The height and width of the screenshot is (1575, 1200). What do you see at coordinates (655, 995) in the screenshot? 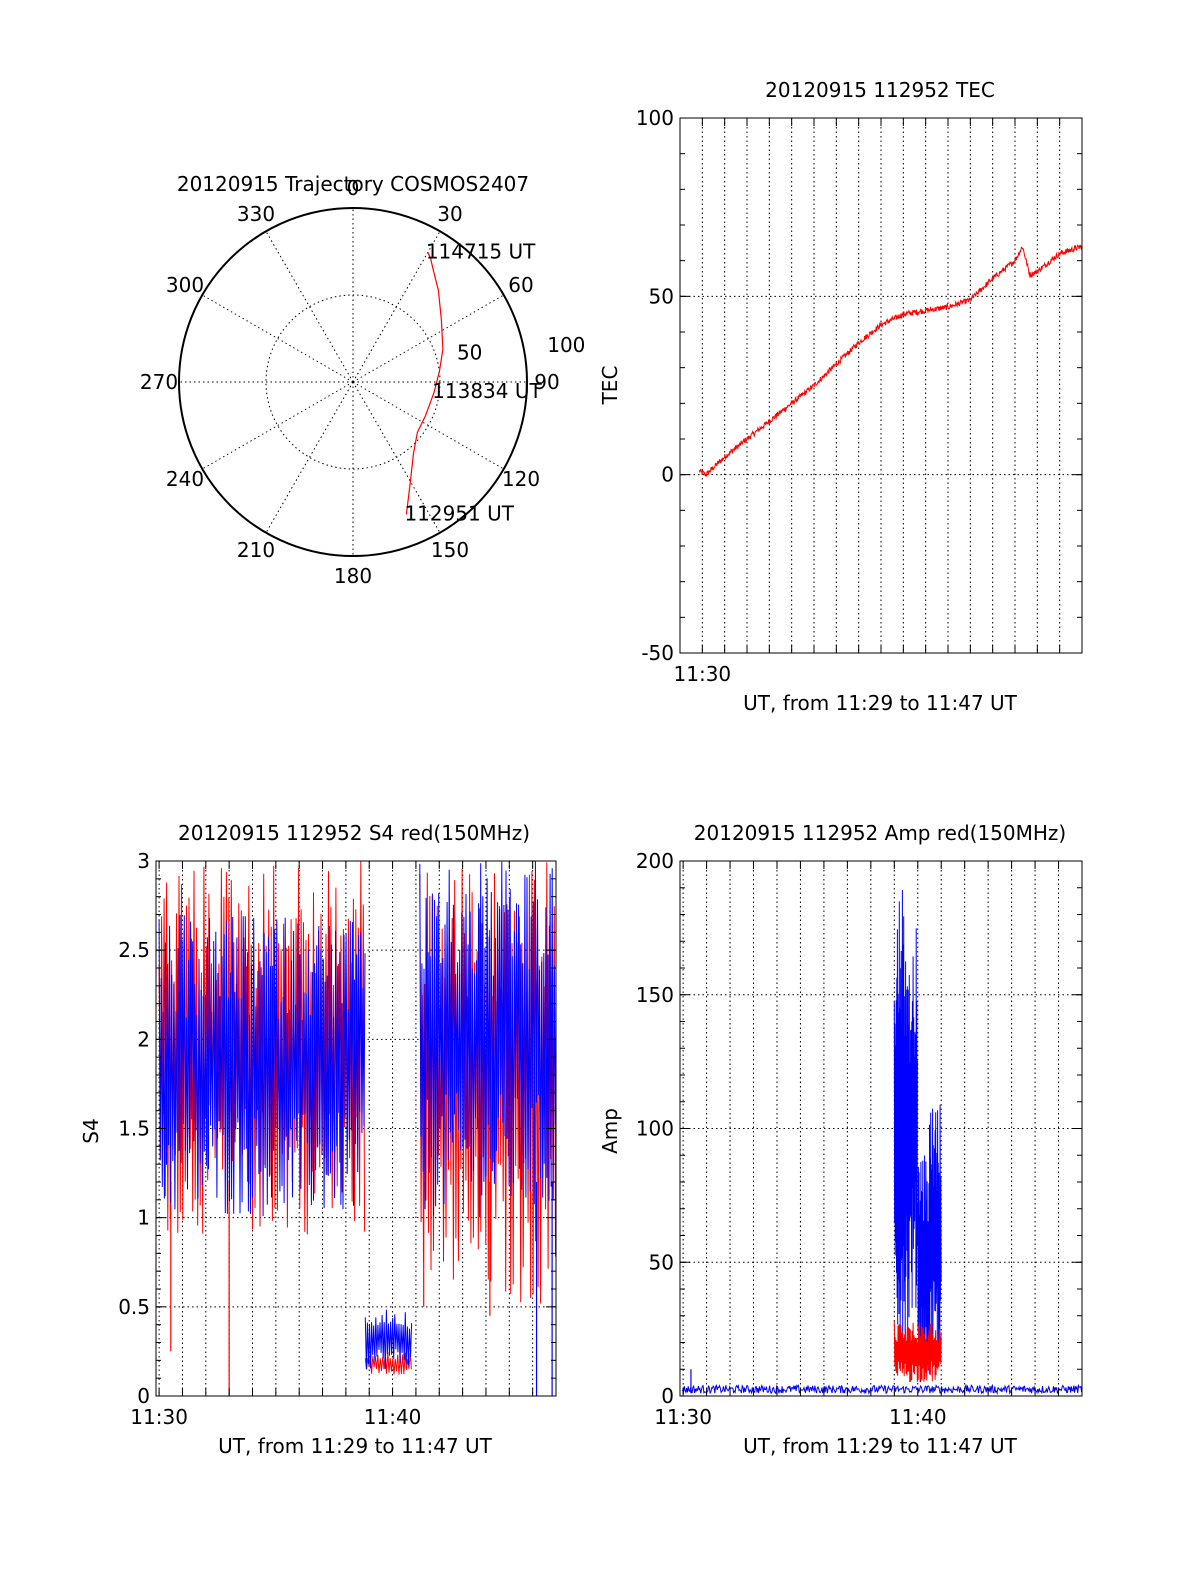
I see `y-tick-label-150: 150` at bounding box center [655, 995].